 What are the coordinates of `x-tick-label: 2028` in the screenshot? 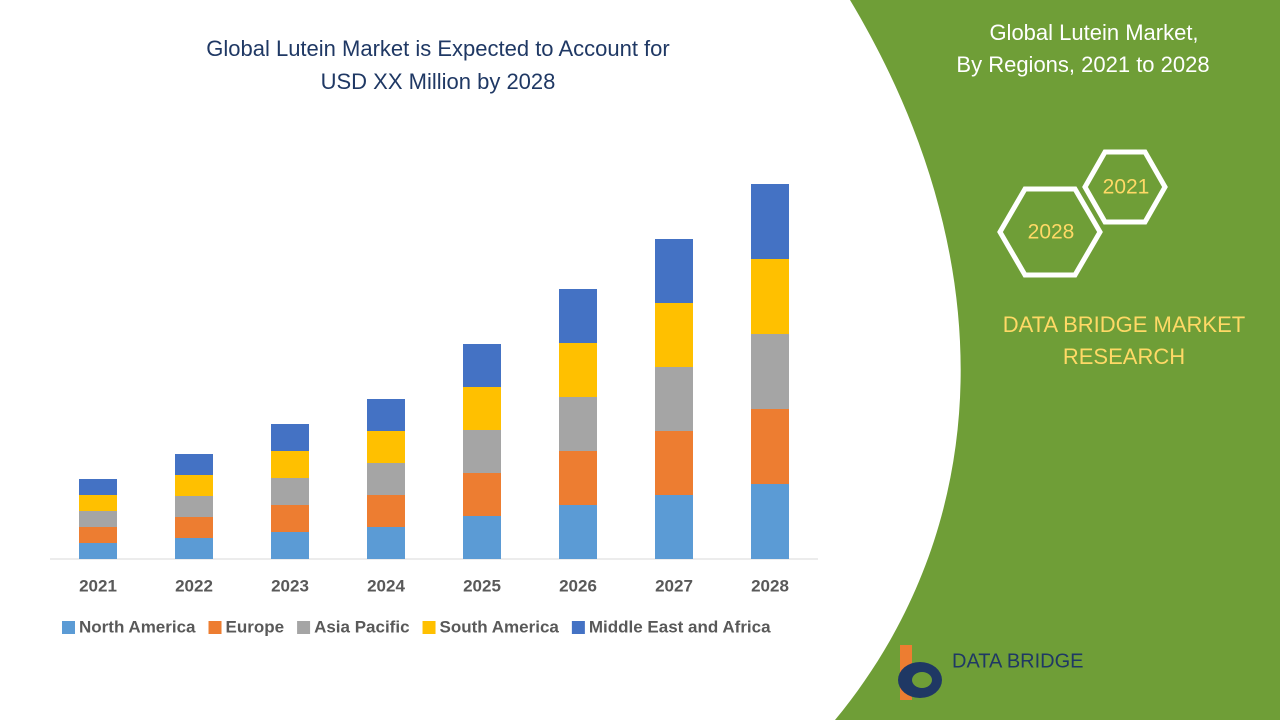 It's located at (770, 585).